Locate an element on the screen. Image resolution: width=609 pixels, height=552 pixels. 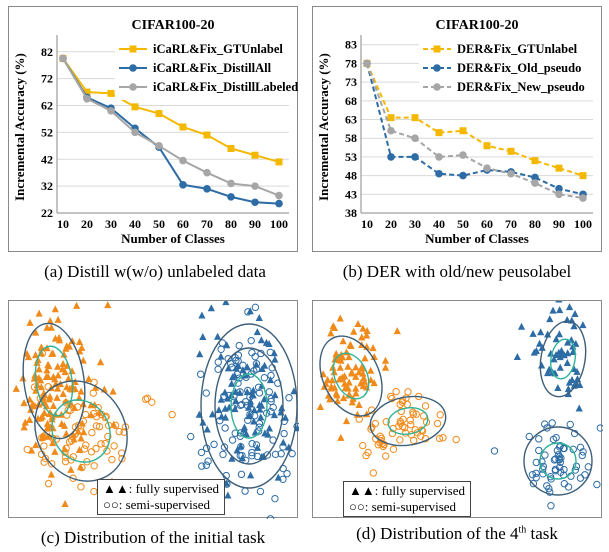
chart-a-xtick-label: 30 is located at coordinates (111, 224).